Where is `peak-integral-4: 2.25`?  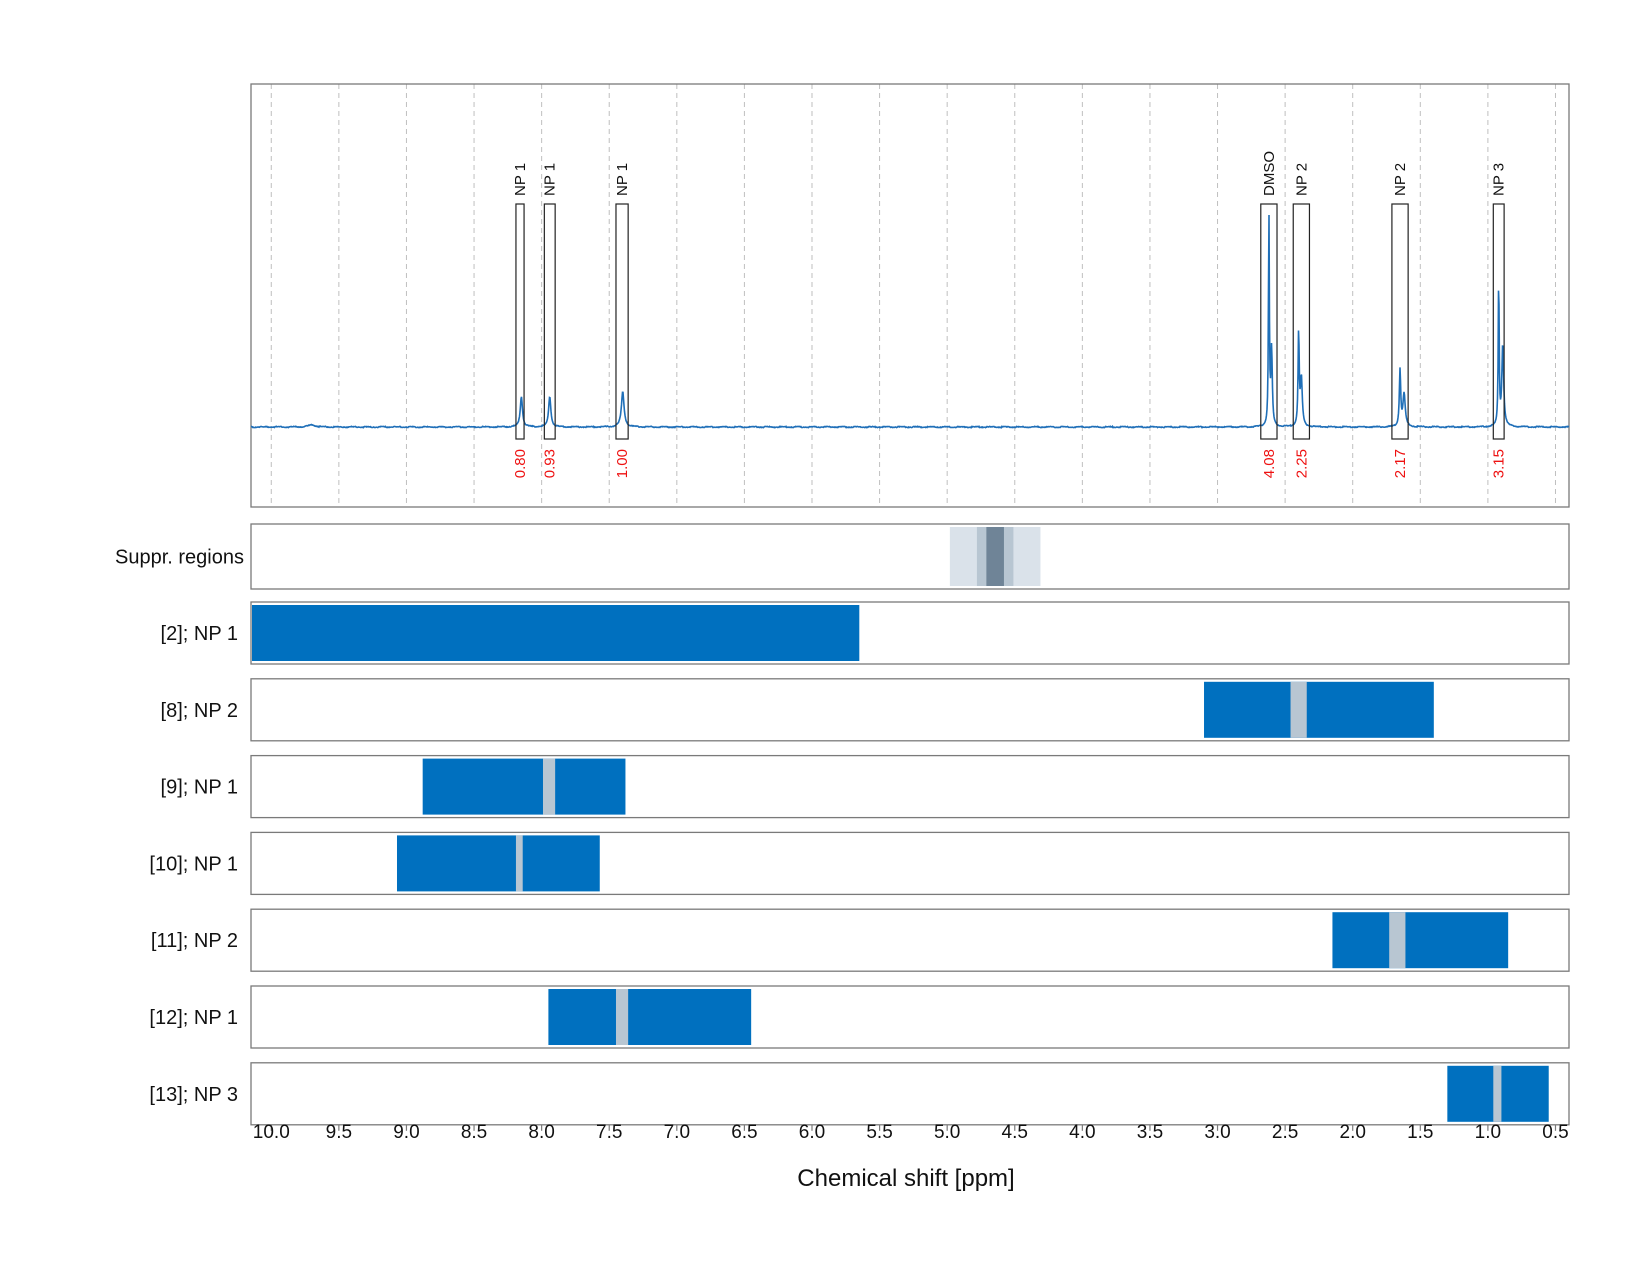
peak-integral-4: 2.25 is located at coordinates (1301, 463).